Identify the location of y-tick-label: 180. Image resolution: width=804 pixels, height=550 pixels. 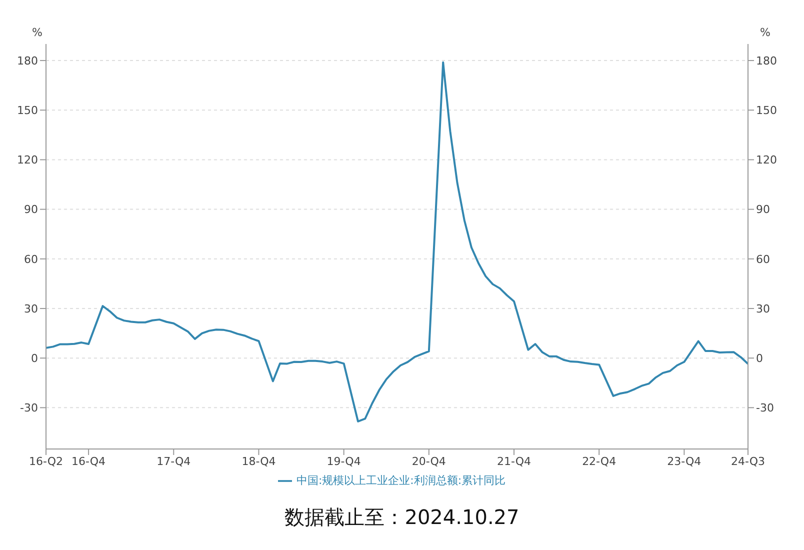
(27, 61).